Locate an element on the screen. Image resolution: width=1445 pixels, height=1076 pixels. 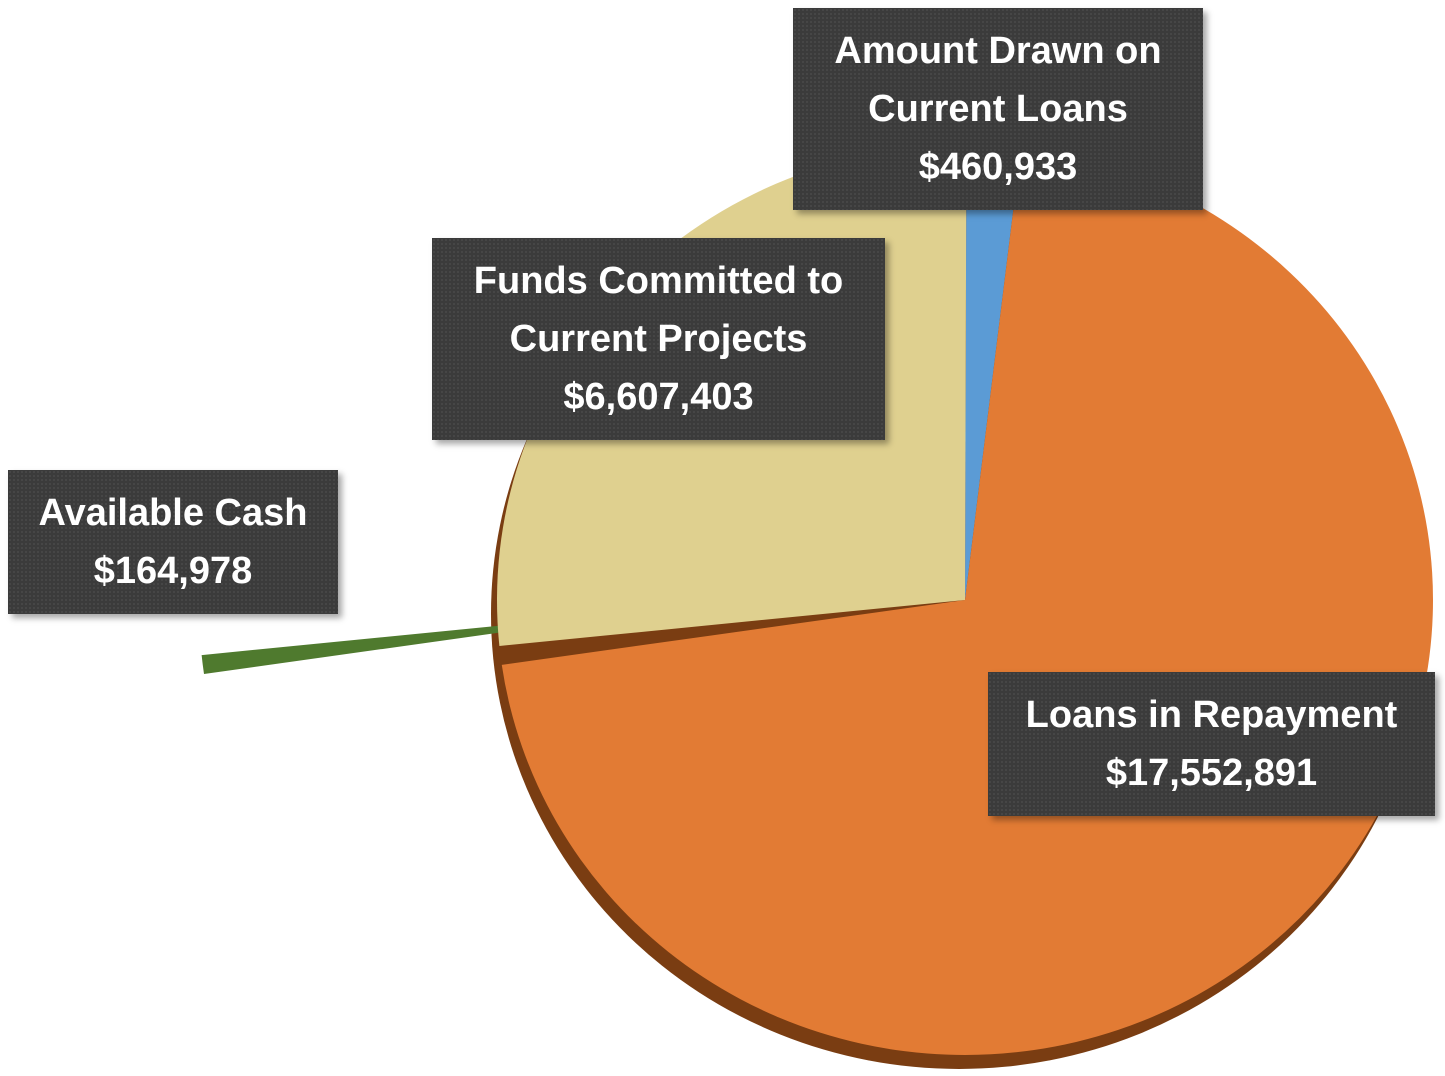
label-value: $17,552,891 is located at coordinates (1211, 773).